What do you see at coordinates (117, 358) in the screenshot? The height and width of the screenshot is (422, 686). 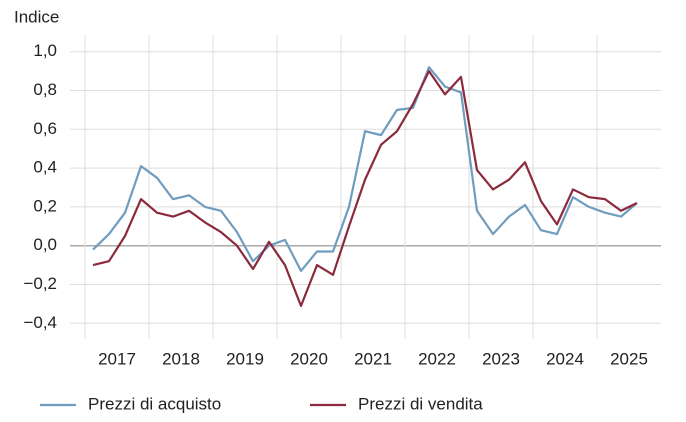 I see `x-tick-label: 2017` at bounding box center [117, 358].